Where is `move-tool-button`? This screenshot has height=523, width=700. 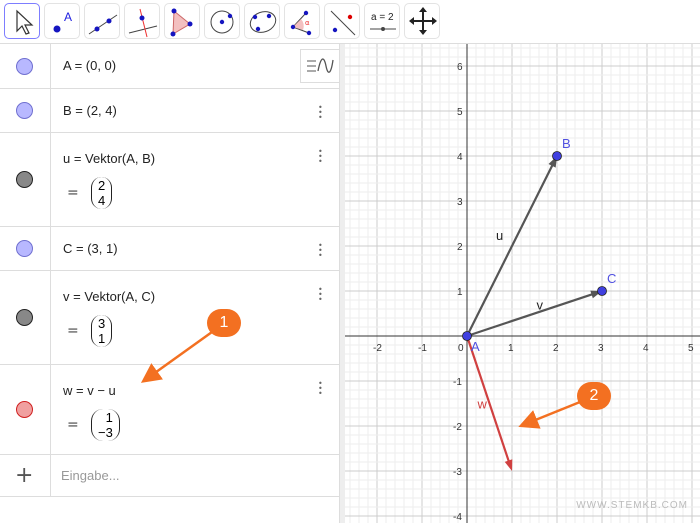
move-tool-button is located at coordinates (22, 21).